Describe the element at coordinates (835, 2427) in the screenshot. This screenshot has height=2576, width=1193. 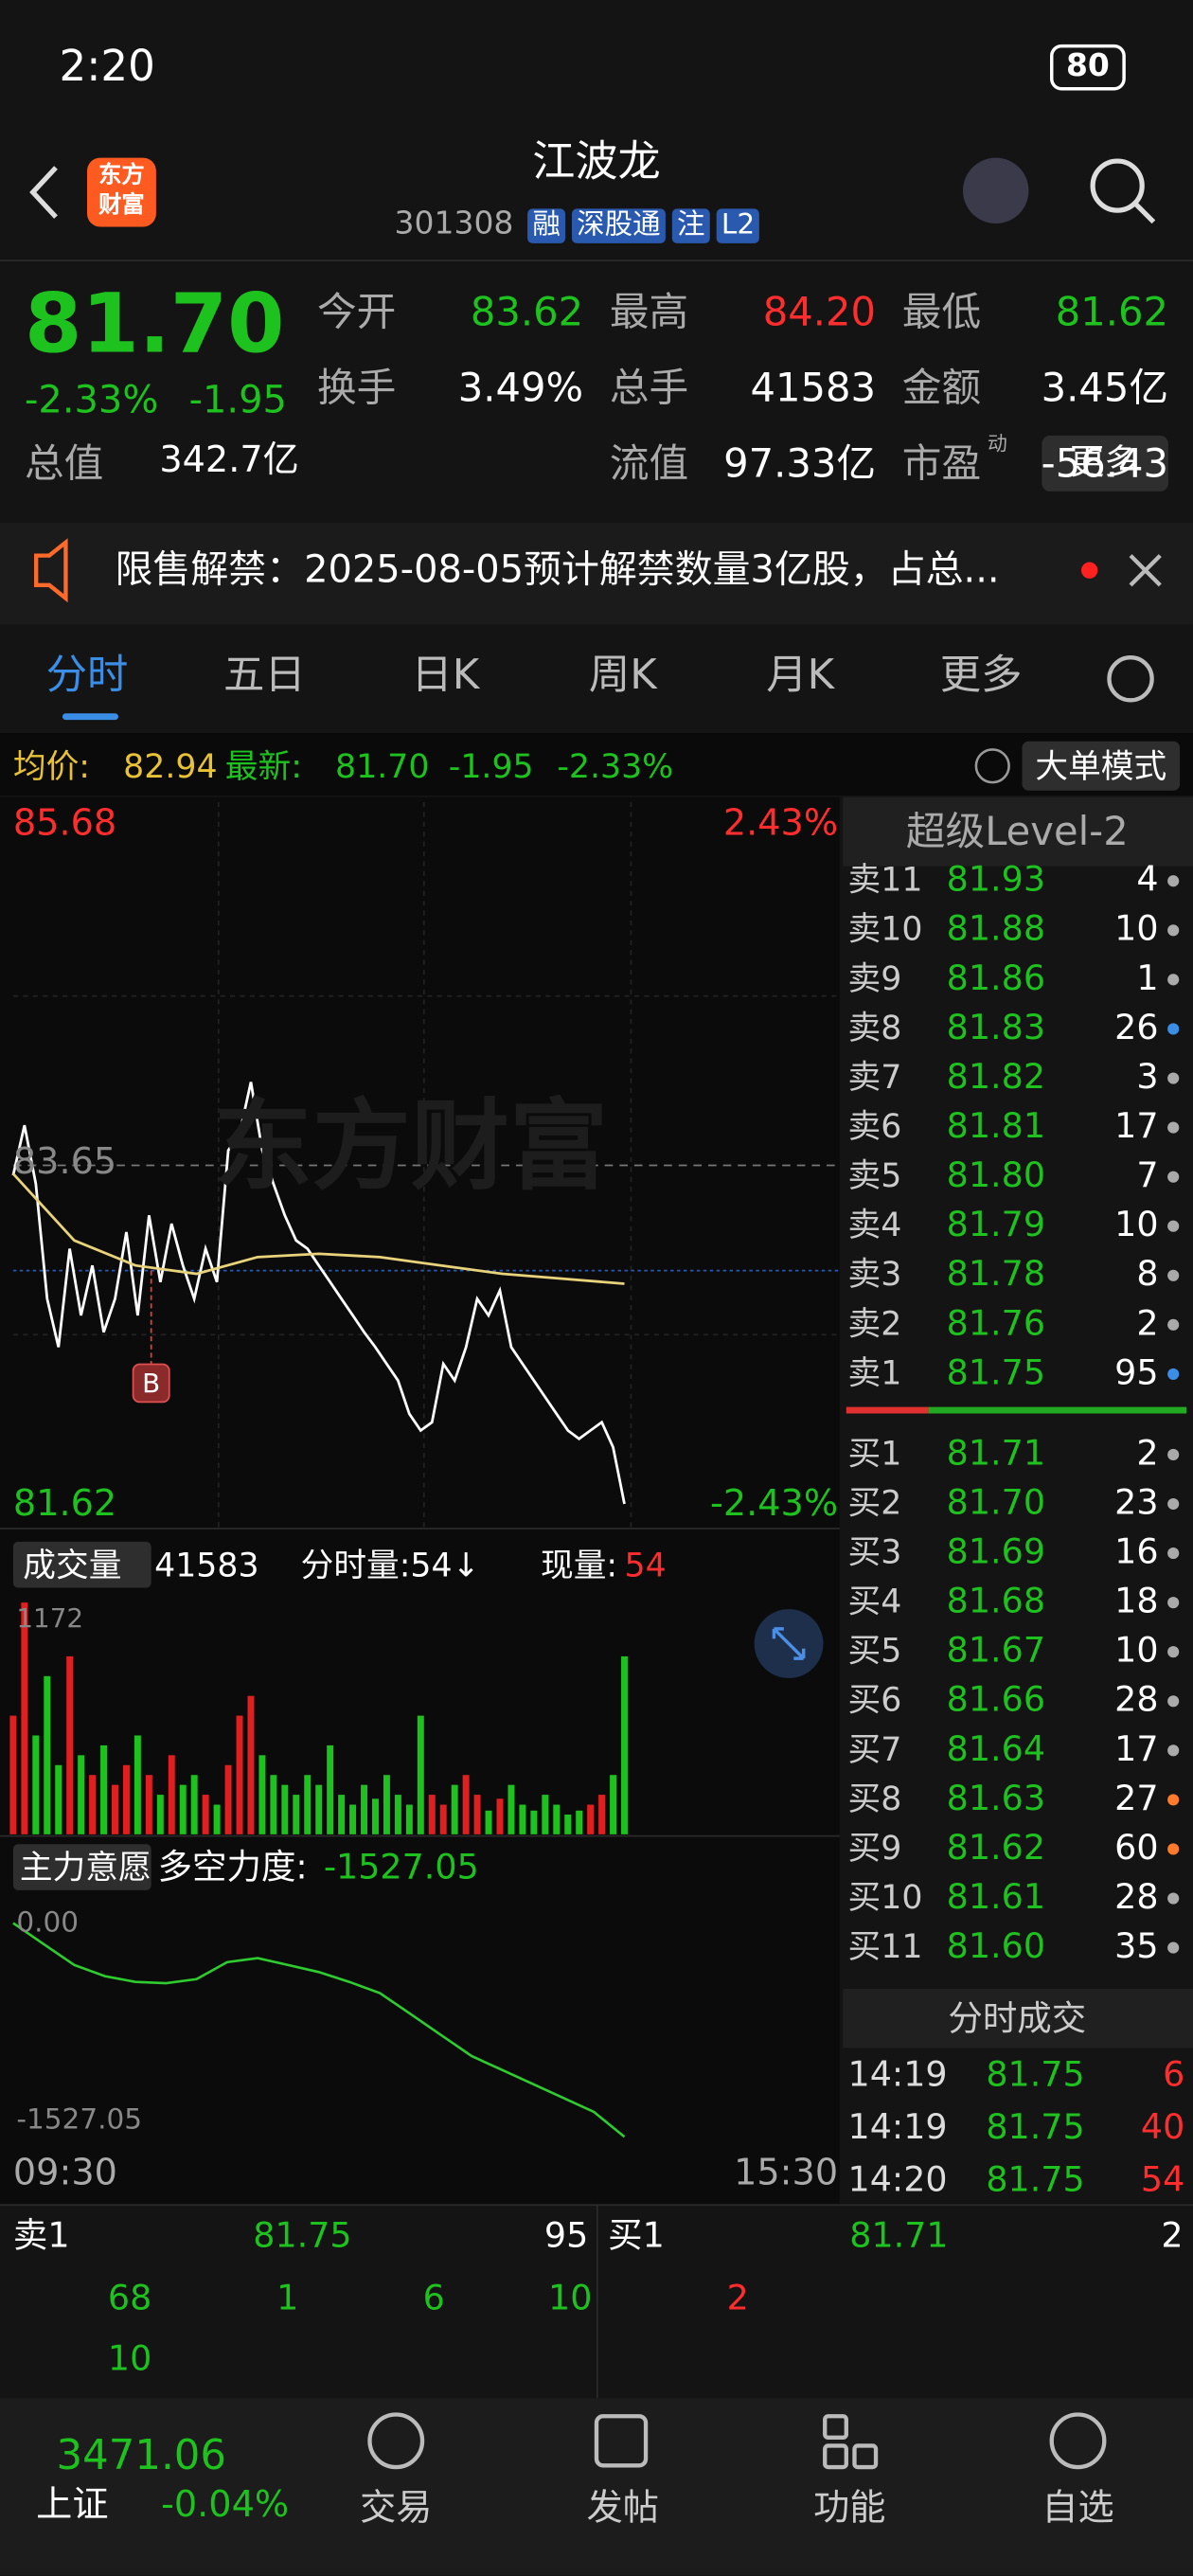
I see `function-icon` at that location.